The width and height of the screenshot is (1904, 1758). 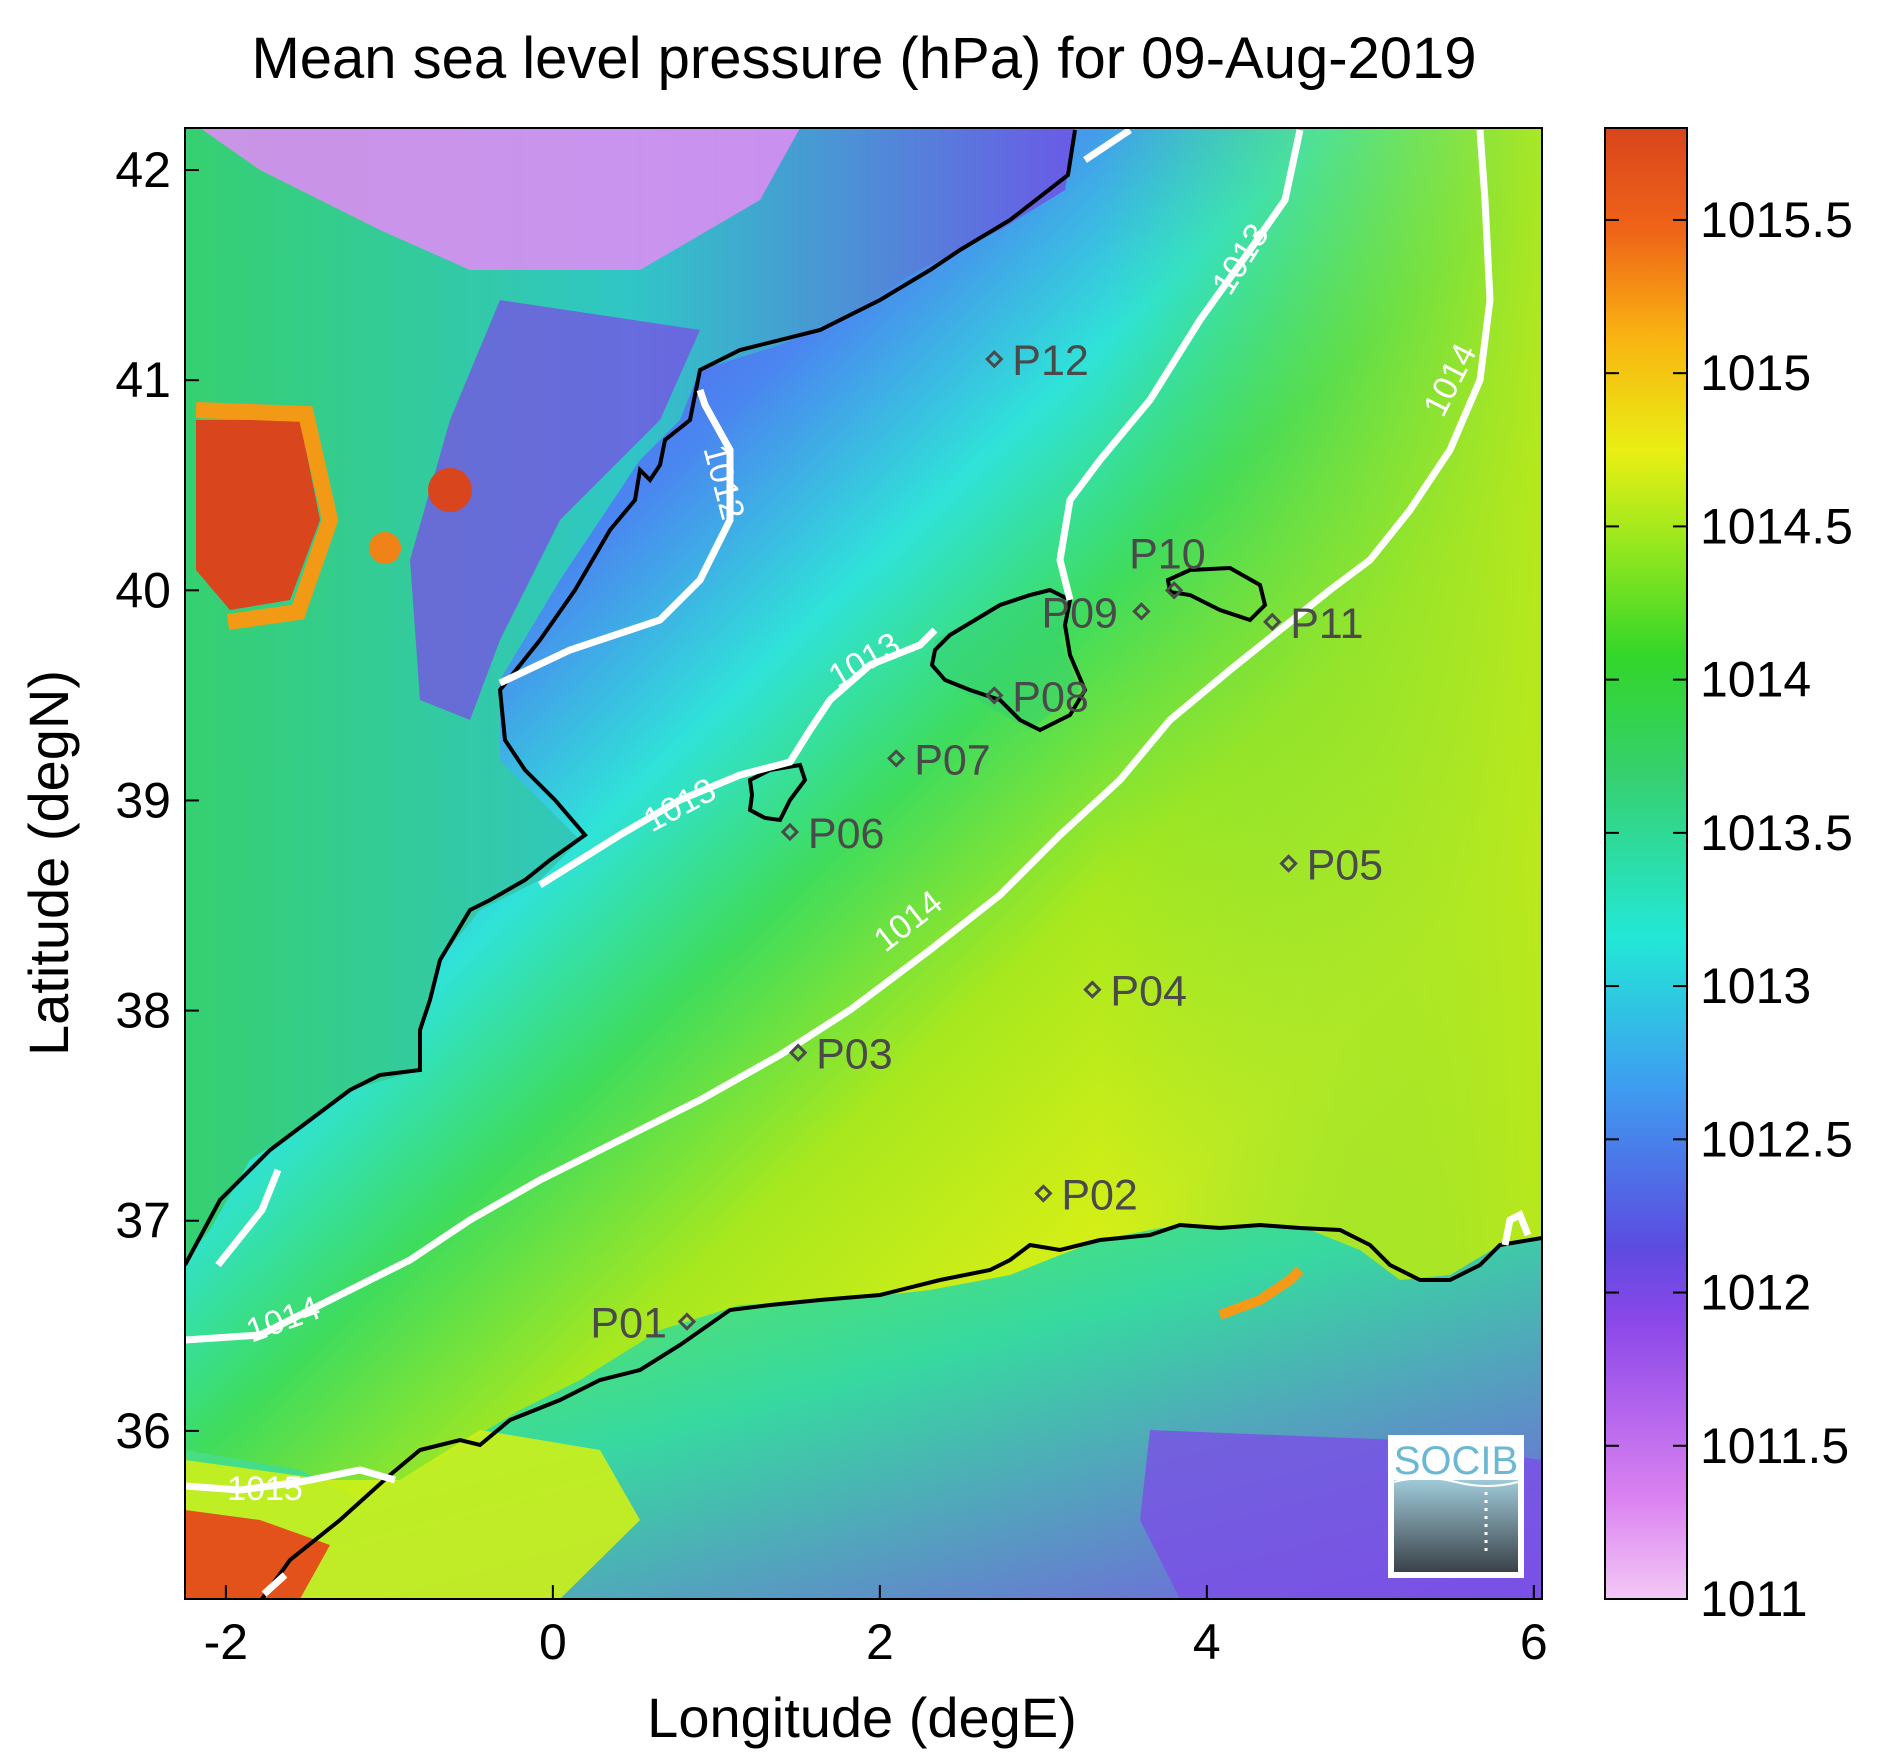 I want to click on station-label: P02, so click(x=1099, y=1195).